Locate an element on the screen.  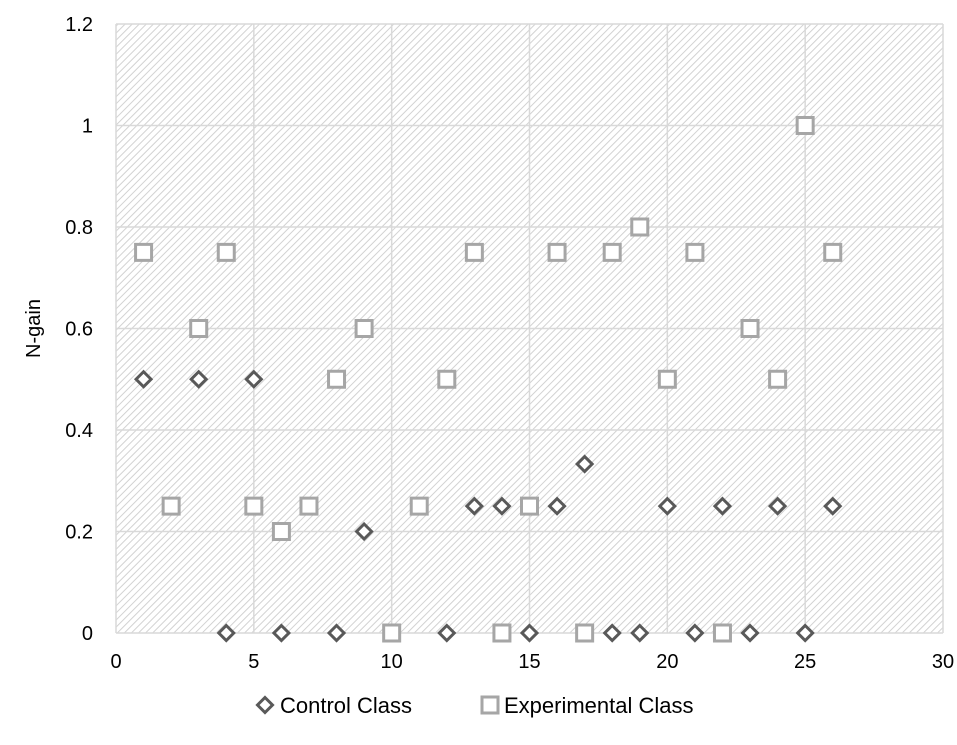
x-tick-label: 10 is located at coordinates (392, 662).